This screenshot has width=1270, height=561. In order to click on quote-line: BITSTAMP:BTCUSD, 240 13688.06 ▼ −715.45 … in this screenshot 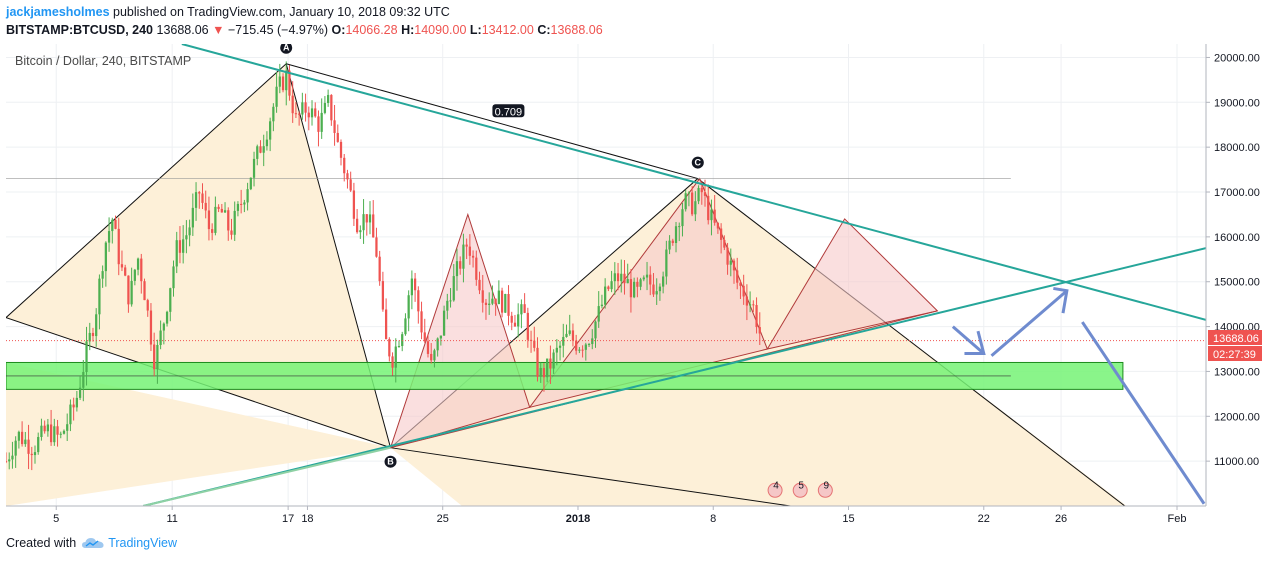, I will do `click(304, 30)`.